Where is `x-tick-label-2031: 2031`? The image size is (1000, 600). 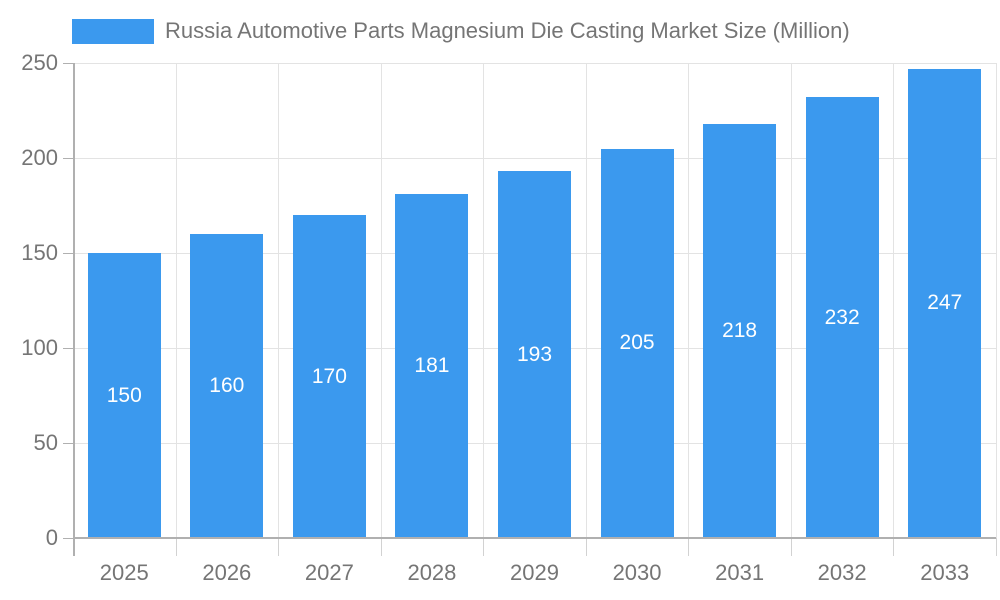 x-tick-label-2031: 2031 is located at coordinates (740, 572).